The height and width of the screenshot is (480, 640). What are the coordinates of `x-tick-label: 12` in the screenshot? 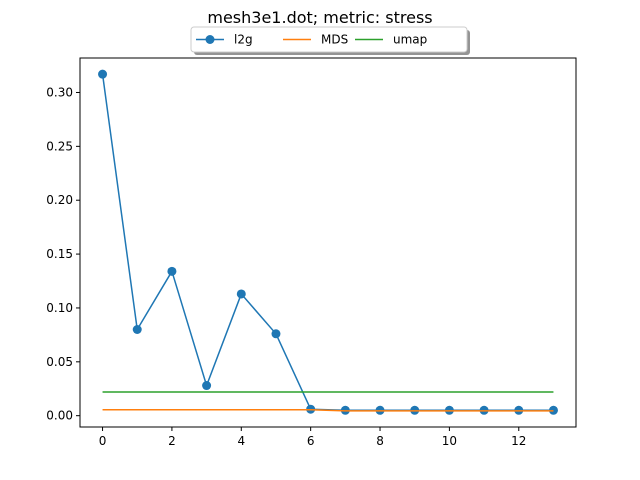 It's located at (518, 441).